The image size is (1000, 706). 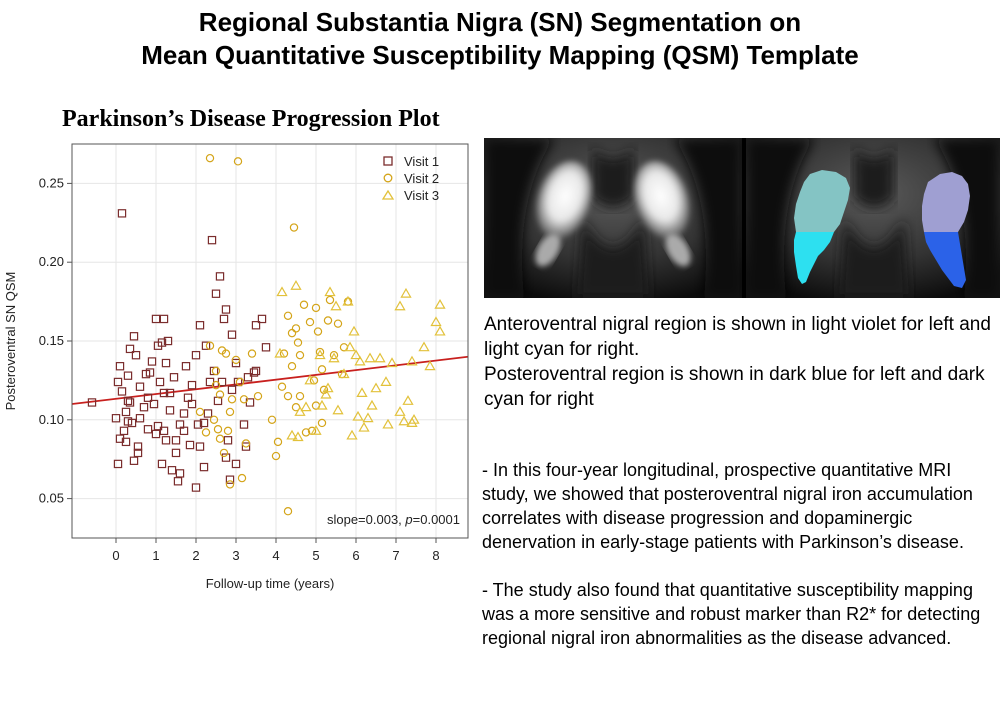 What do you see at coordinates (822, 201) in the screenshot?
I see `segment-light-cyan` at bounding box center [822, 201].